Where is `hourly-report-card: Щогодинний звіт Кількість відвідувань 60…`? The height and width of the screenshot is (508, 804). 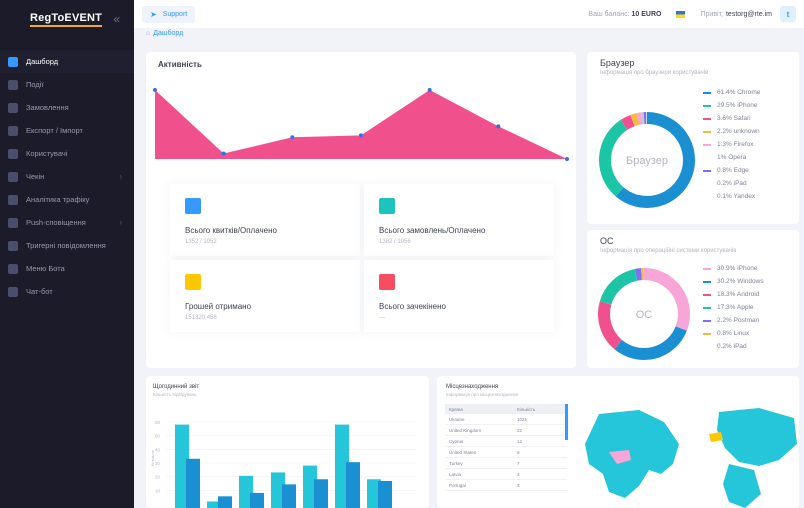
hourly-report-card: Щогодинний звіт Кількість відвідувань 60… is located at coordinates (287, 442).